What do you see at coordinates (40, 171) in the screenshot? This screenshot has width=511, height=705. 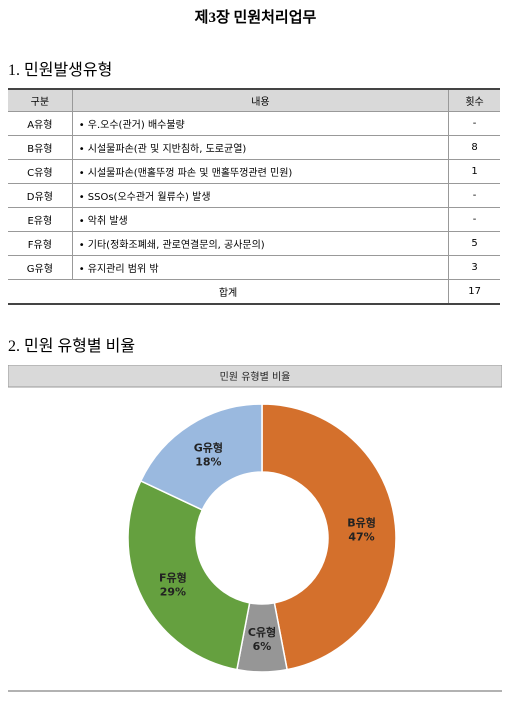 I see `table-cell: C유형` at bounding box center [40, 171].